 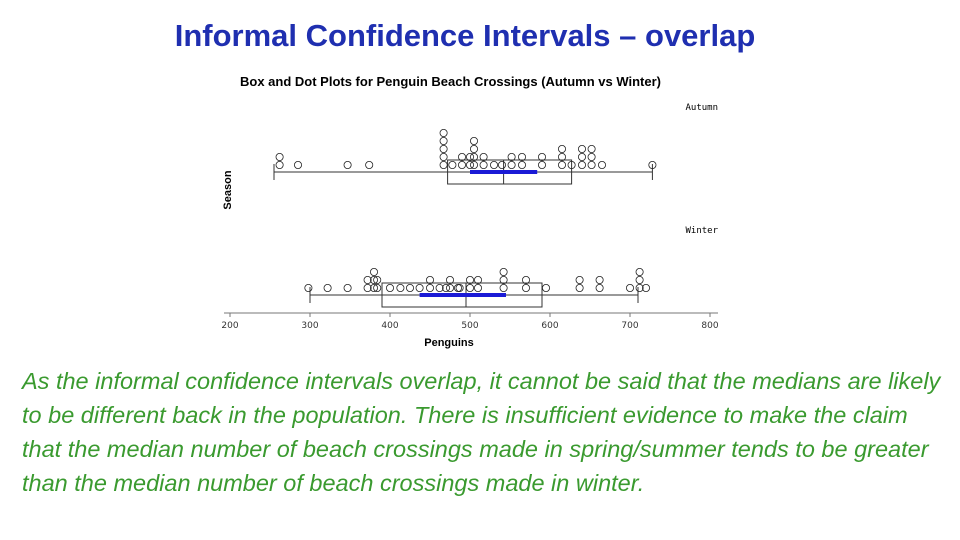 I want to click on x-tick-label: 300, so click(x=309, y=326).